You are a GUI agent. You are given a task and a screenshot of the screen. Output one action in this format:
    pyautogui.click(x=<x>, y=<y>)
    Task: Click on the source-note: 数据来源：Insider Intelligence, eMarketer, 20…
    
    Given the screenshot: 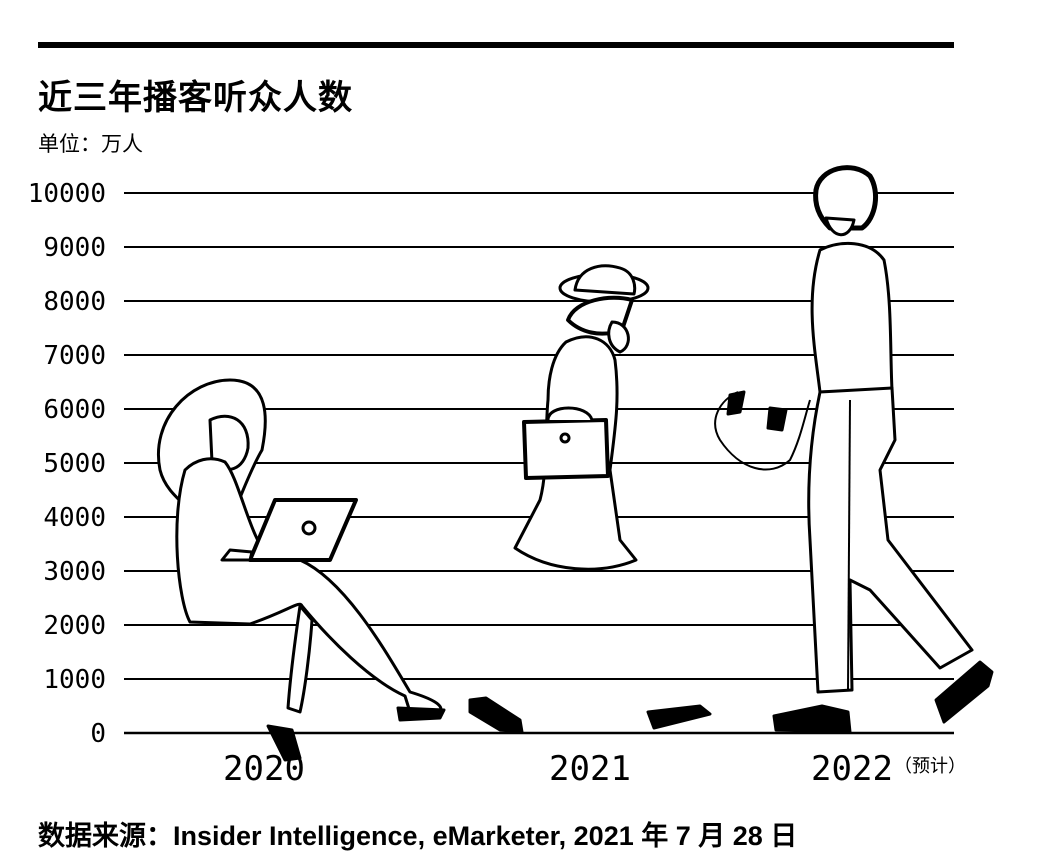 What is the action you would take?
    pyautogui.click(x=418, y=836)
    